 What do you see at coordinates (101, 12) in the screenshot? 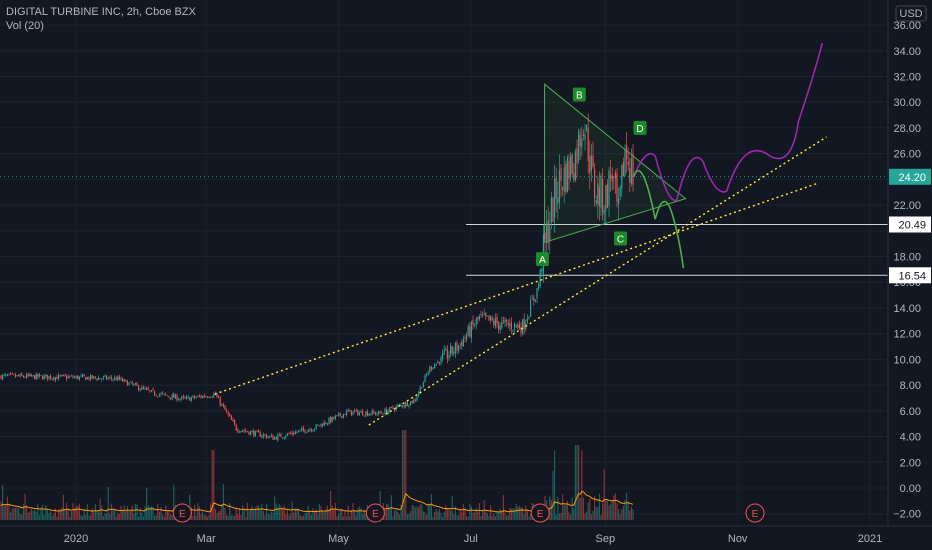
I see `symbol-title: DIGITAL TURBINE INC, 2h, Cboe BZX` at bounding box center [101, 12].